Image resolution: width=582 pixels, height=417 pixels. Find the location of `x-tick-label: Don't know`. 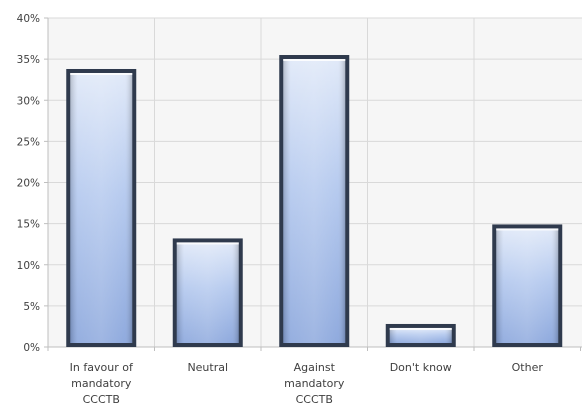

x-tick-label: Don't know is located at coordinates (421, 367).